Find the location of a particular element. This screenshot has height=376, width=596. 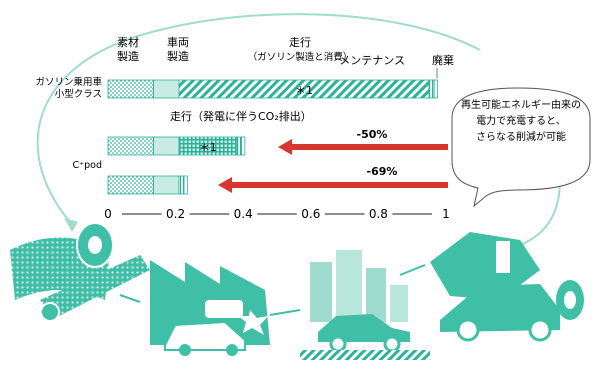

segment-label: メンテナンス is located at coordinates (372, 60).